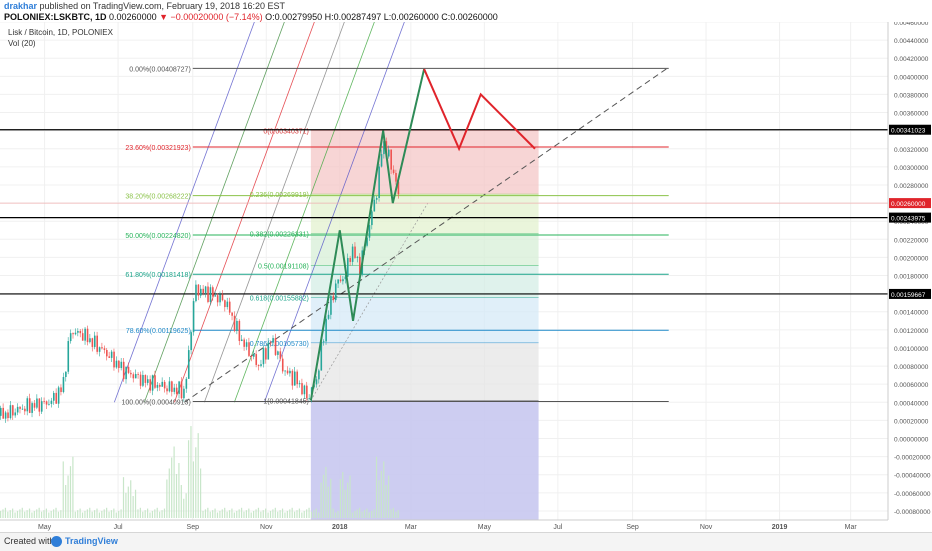 This screenshot has height=551, width=932. Describe the element at coordinates (912, 458) in the screenshot. I see `y-tick-label: -0.00020000` at that location.